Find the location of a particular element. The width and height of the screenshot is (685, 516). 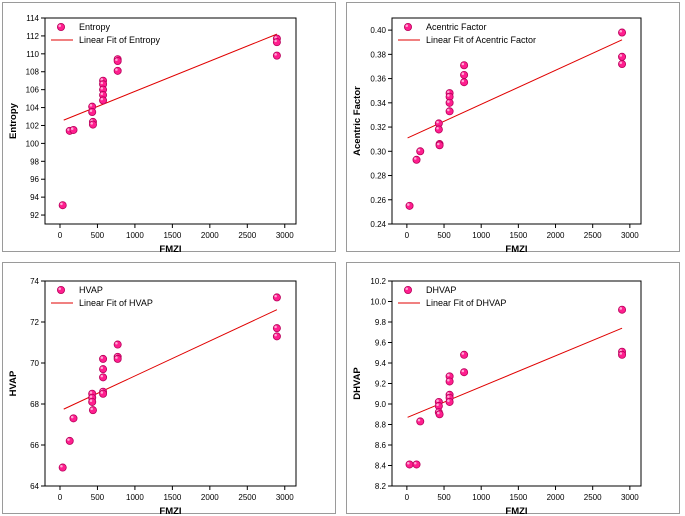

y-tick-label: 114 is located at coordinates (32, 18).